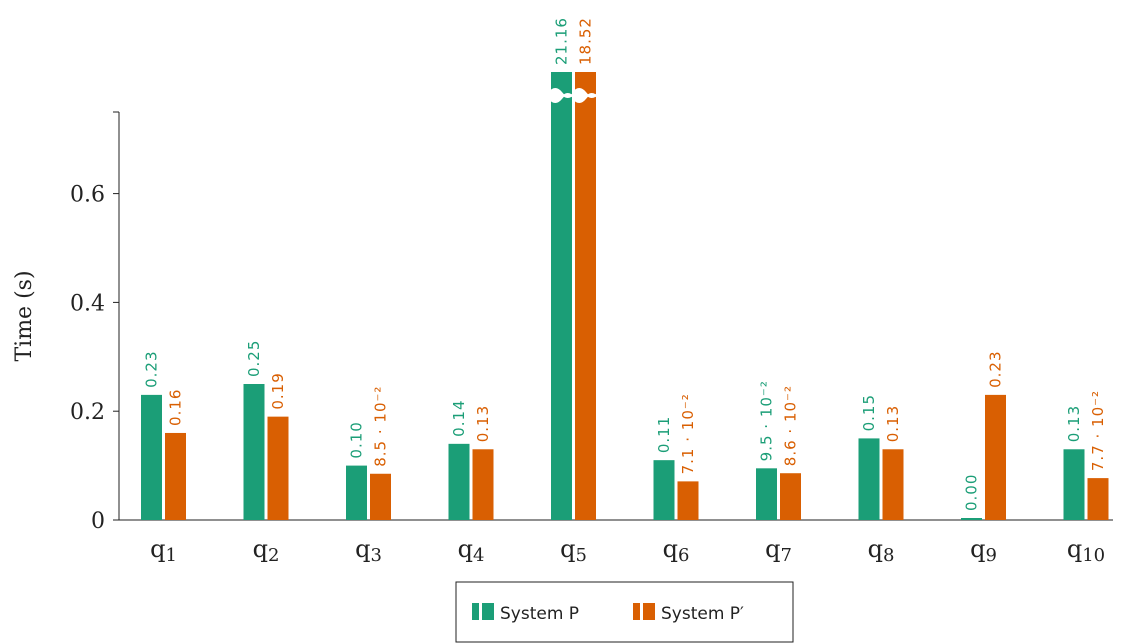 The width and height of the screenshot is (1127, 644). I want to click on x-tick-label-q9: q9, so click(983, 550).